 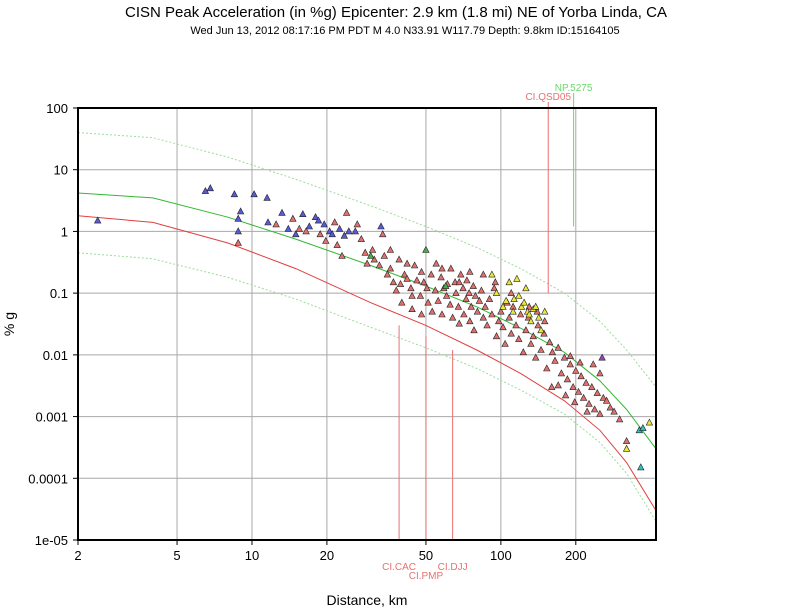 What do you see at coordinates (59, 293) in the screenshot?
I see `y-tick-label: 0.1` at bounding box center [59, 293].